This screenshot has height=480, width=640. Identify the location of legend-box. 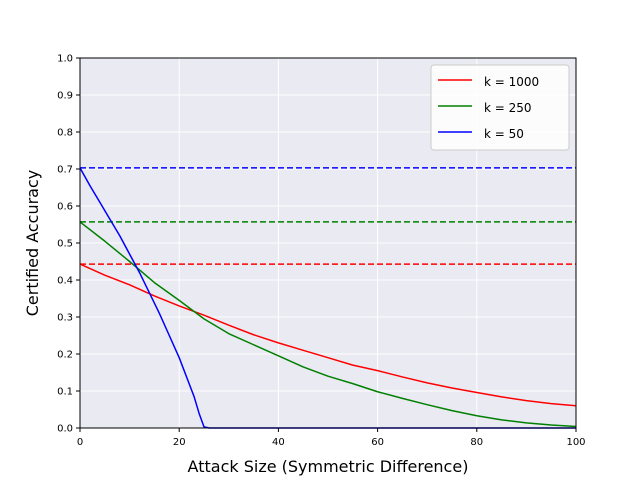
(500, 107).